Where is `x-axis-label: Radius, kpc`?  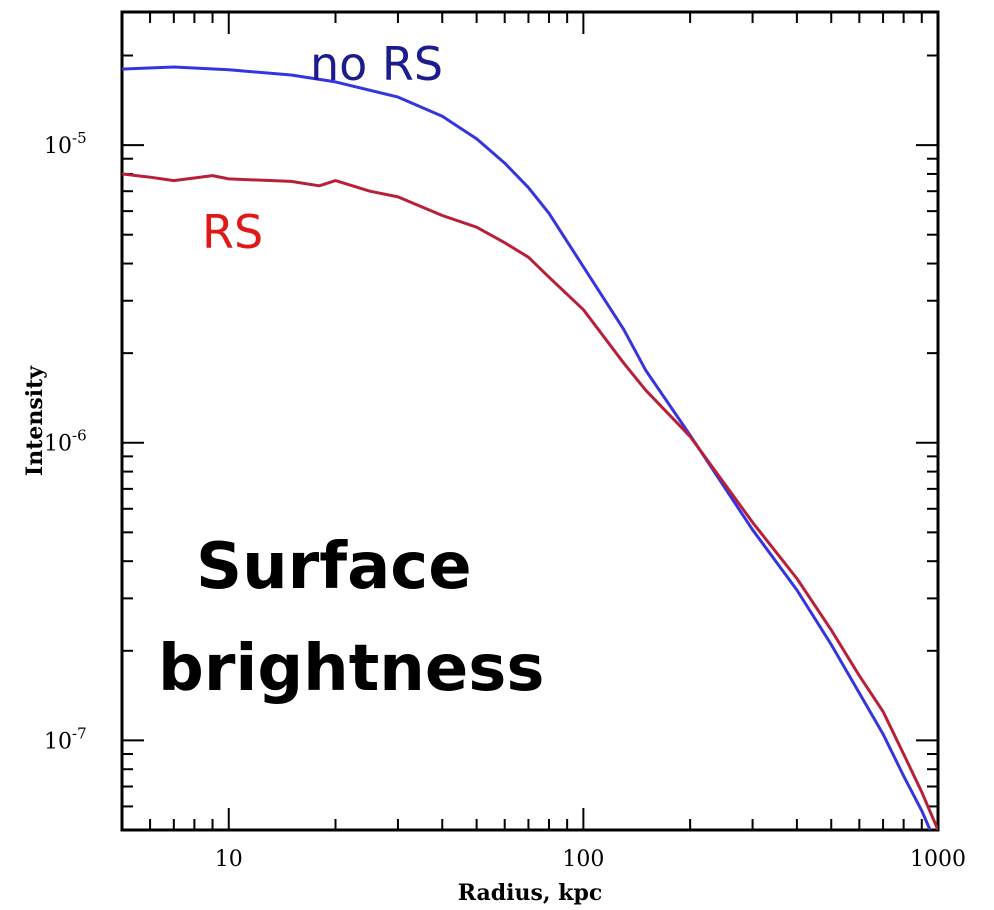 x-axis-label: Radius, kpc is located at coordinates (530, 893).